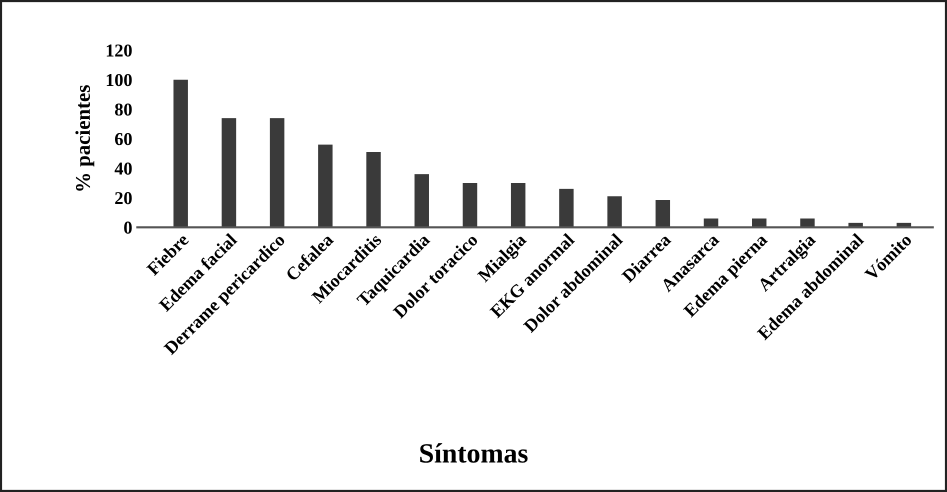 The image size is (947, 492). What do you see at coordinates (123, 168) in the screenshot?
I see `y-tick-label: 40` at bounding box center [123, 168].